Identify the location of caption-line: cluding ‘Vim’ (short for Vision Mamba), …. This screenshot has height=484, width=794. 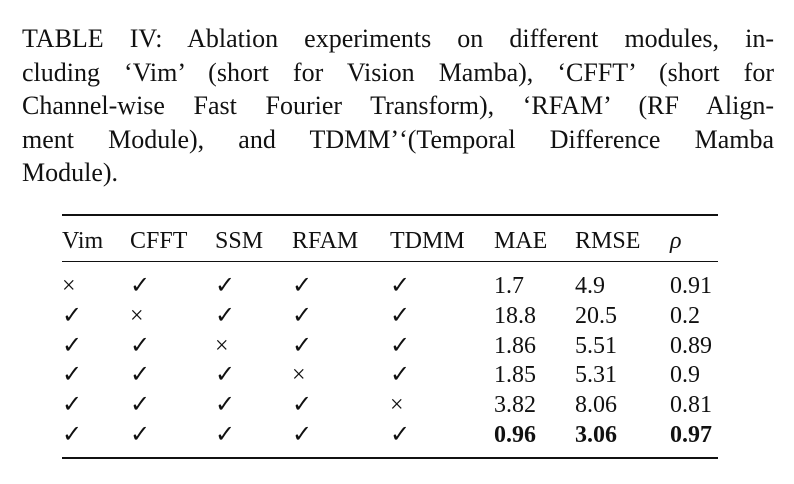
(398, 72).